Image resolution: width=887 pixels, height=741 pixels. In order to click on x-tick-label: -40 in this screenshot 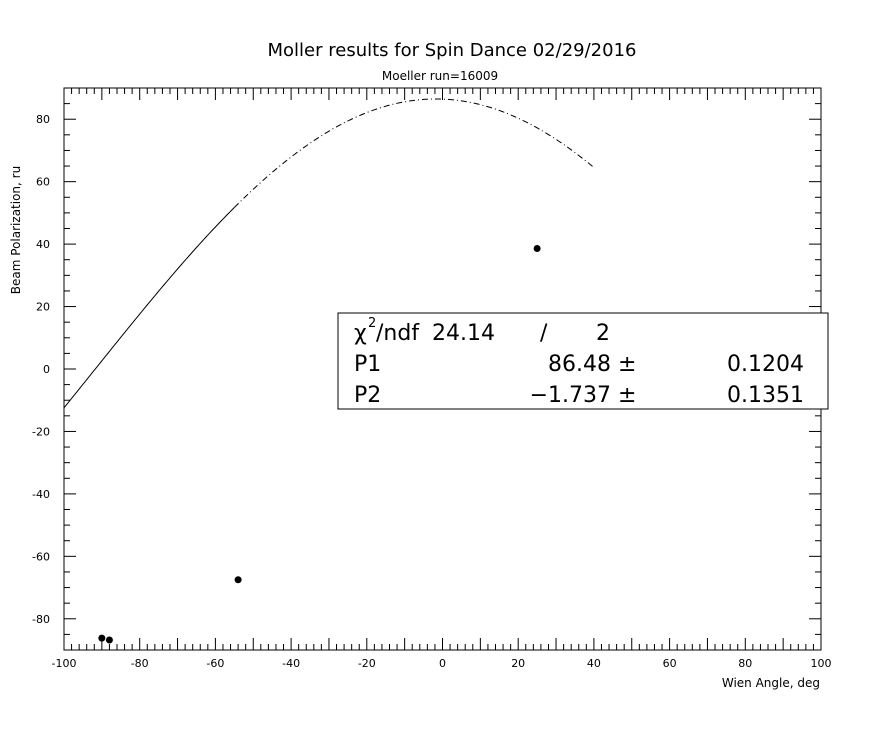, I will do `click(291, 663)`.